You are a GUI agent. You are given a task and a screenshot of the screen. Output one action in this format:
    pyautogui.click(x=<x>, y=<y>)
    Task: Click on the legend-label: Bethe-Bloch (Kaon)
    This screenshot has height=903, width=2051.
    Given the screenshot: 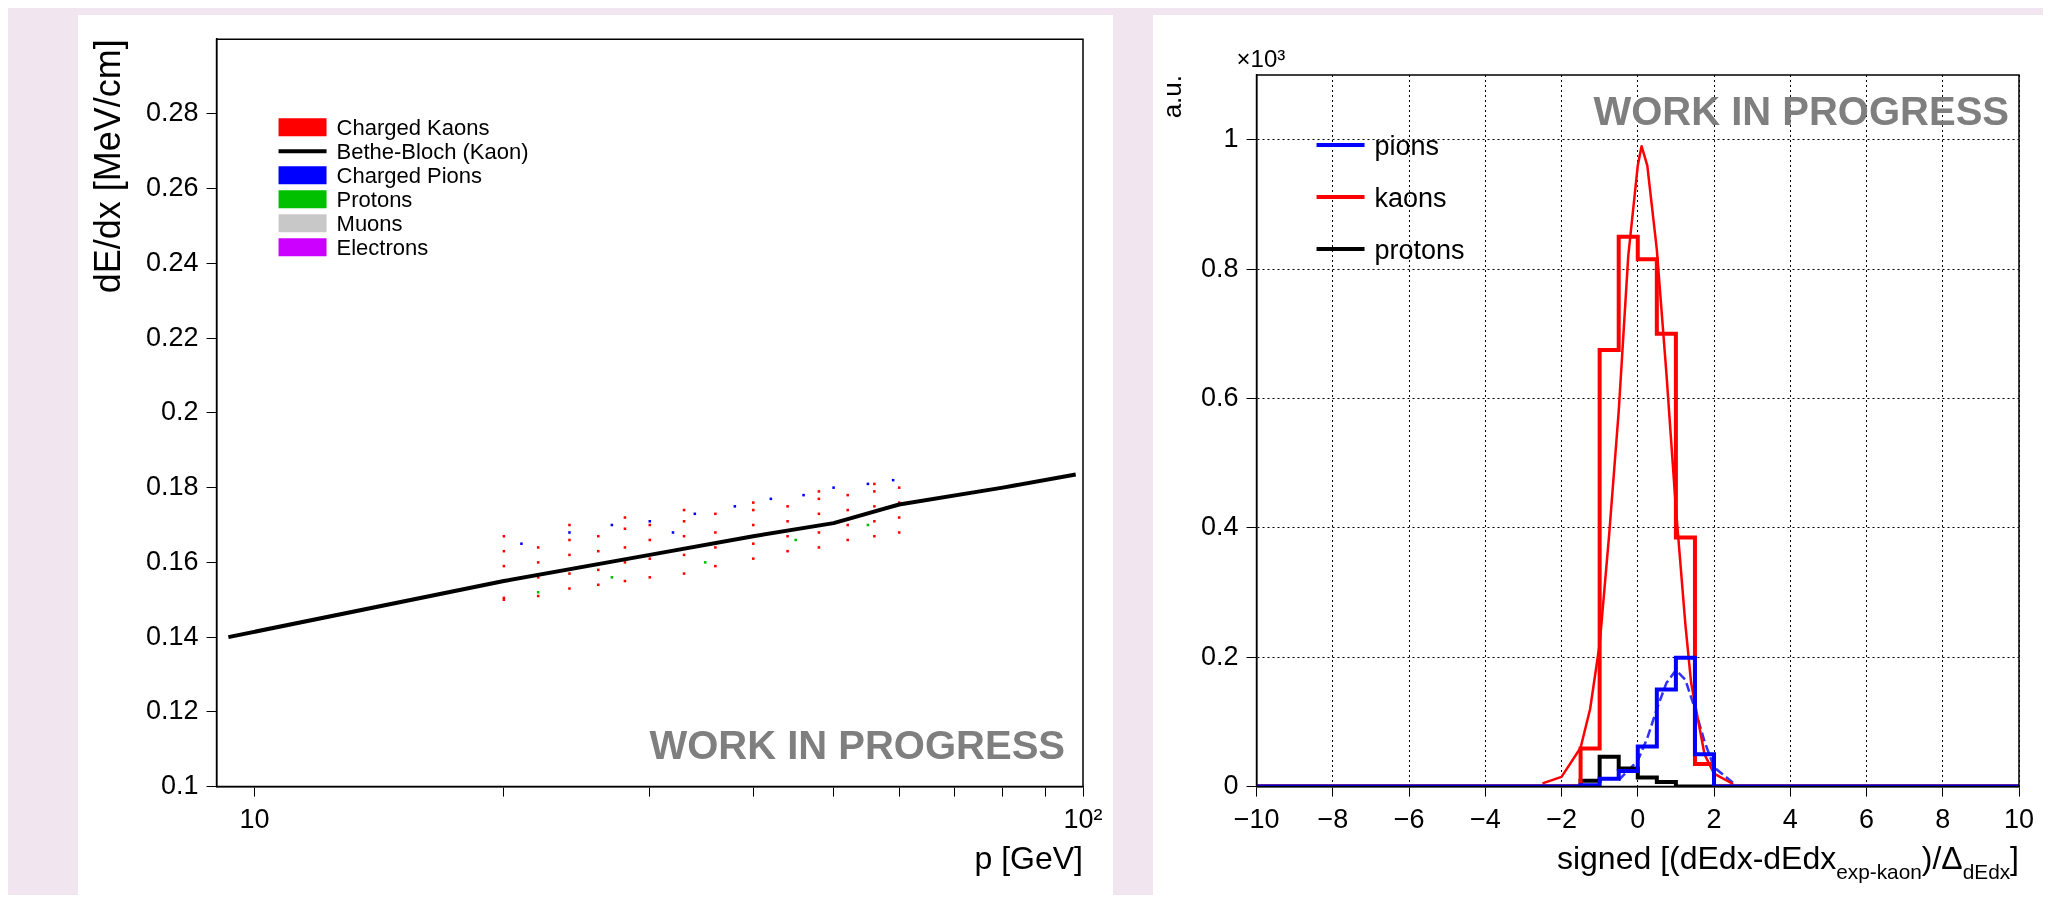 What is the action you would take?
    pyautogui.click(x=432, y=152)
    